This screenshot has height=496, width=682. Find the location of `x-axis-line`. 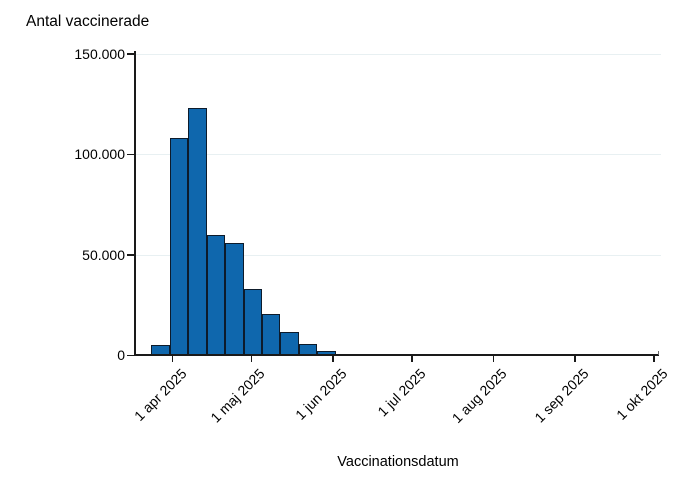

x-axis-line is located at coordinates (396, 355).